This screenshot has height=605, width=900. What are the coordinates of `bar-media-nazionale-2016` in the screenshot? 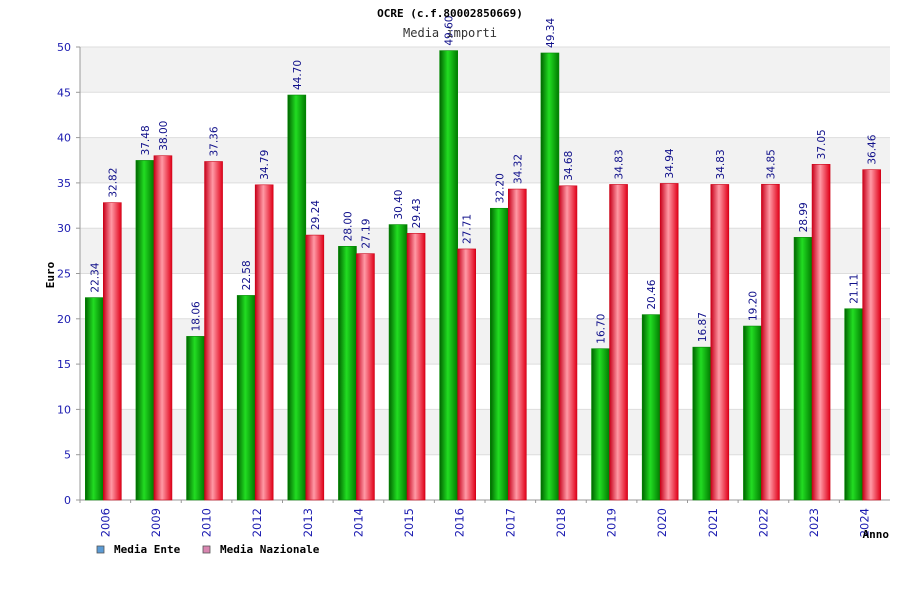 It's located at (466, 374).